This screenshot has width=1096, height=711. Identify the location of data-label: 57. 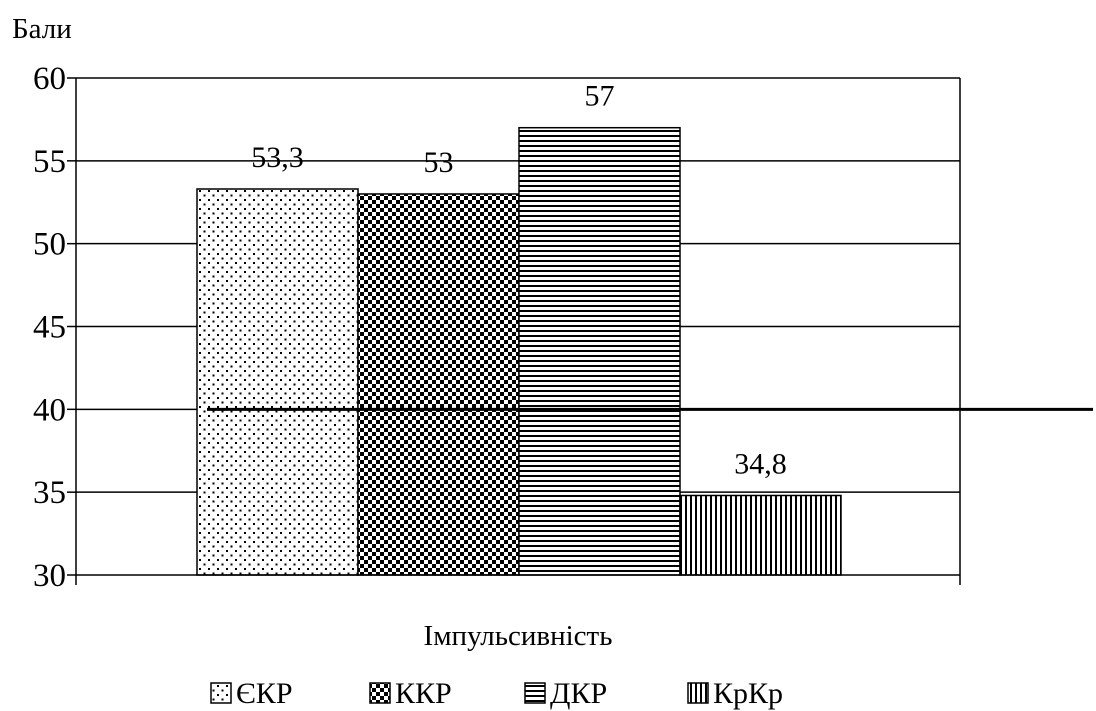
(600, 96).